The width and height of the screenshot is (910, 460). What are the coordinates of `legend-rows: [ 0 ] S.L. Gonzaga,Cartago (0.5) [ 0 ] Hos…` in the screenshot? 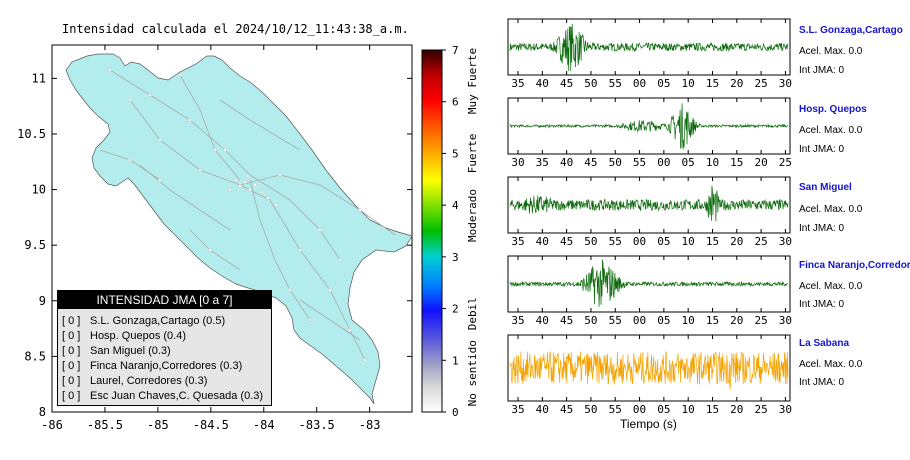 It's located at (164, 356).